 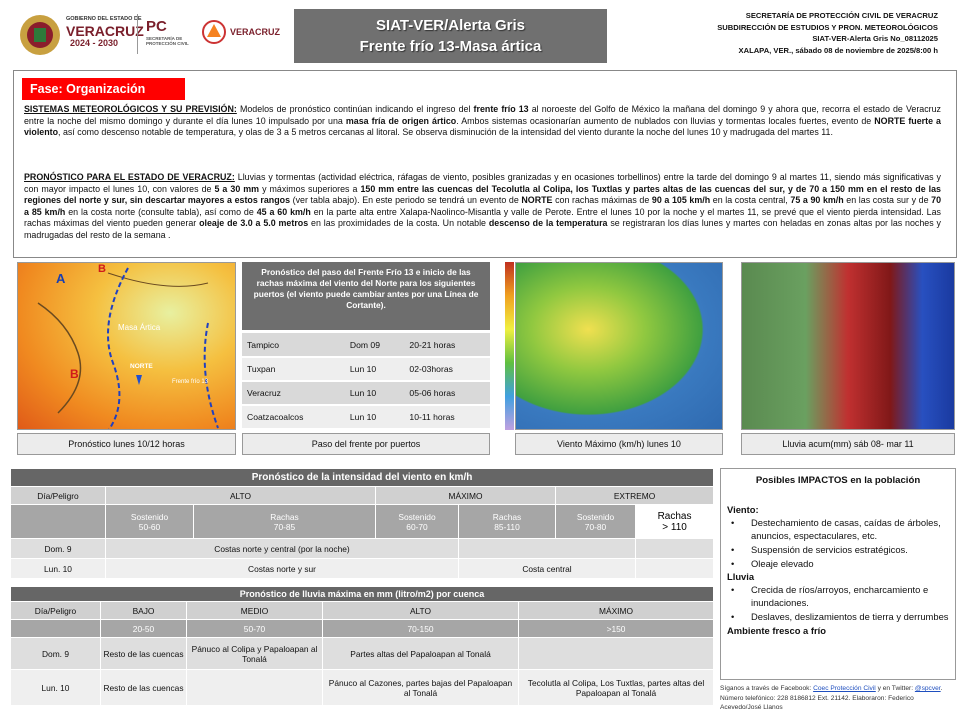 What do you see at coordinates (537, 200) in the screenshot?
I see `text-run: NORTE` at bounding box center [537, 200].